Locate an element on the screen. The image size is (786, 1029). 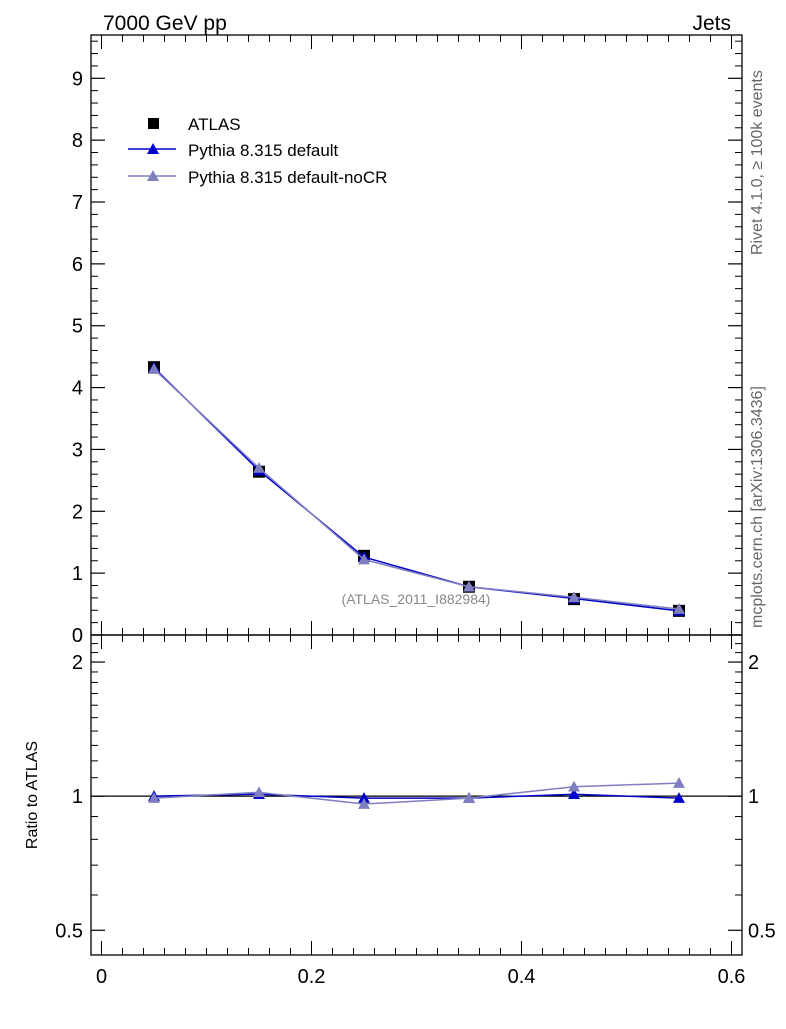
legend-label-nocr: Pythia 8.315 default-noCR is located at coordinates (287, 177).